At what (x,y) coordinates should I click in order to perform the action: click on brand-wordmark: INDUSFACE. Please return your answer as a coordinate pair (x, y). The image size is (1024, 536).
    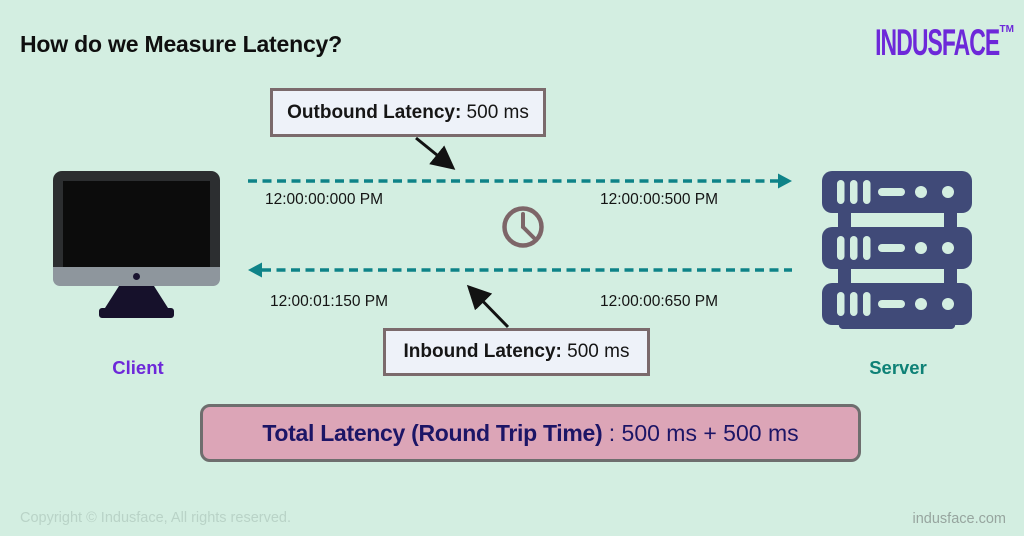
    Looking at the image, I should click on (937, 42).